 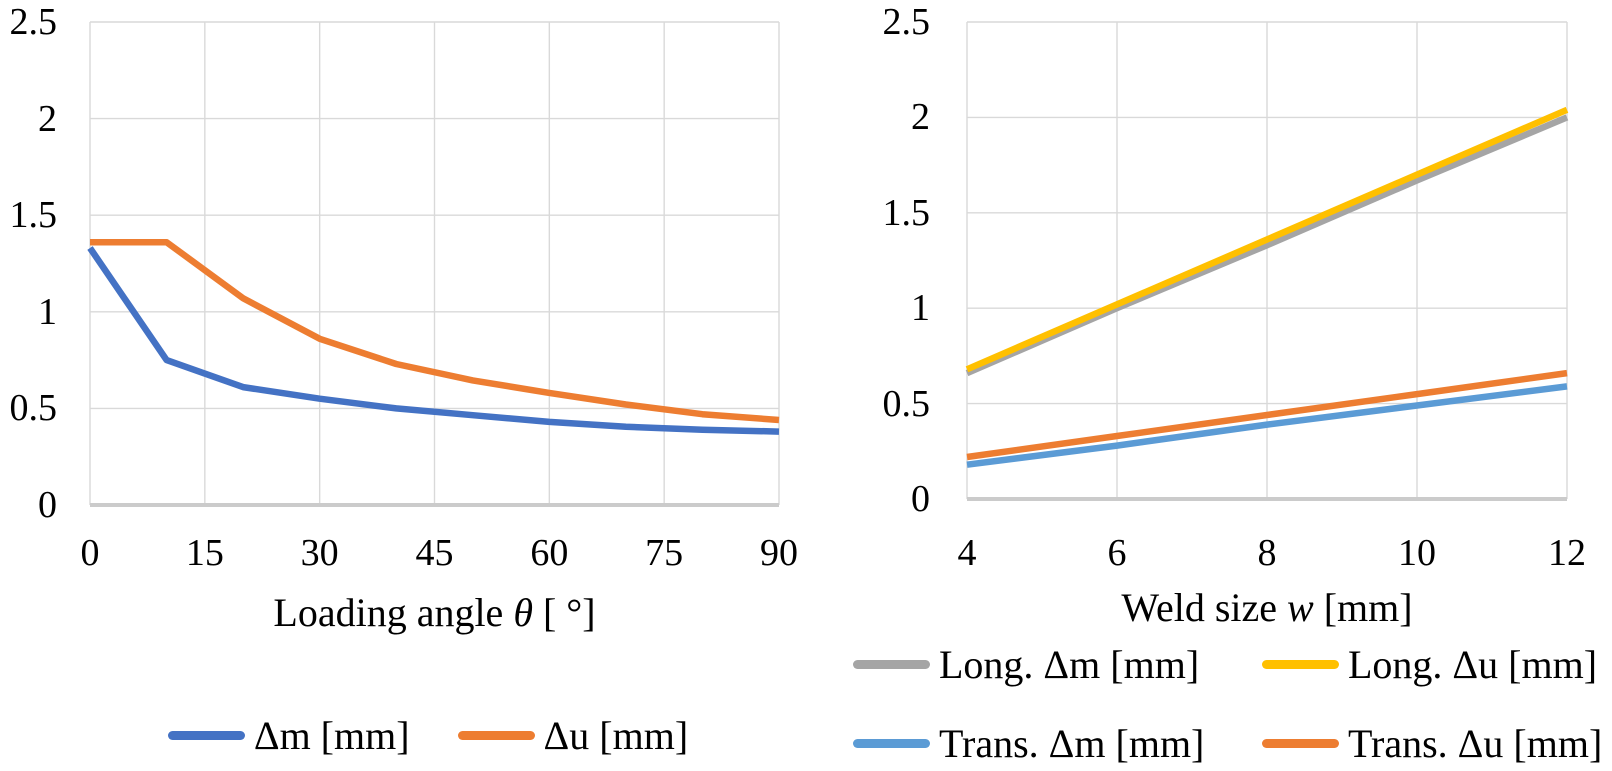 What do you see at coordinates (1300, 607) in the screenshot?
I see `x-axis-title-text: w` at bounding box center [1300, 607].